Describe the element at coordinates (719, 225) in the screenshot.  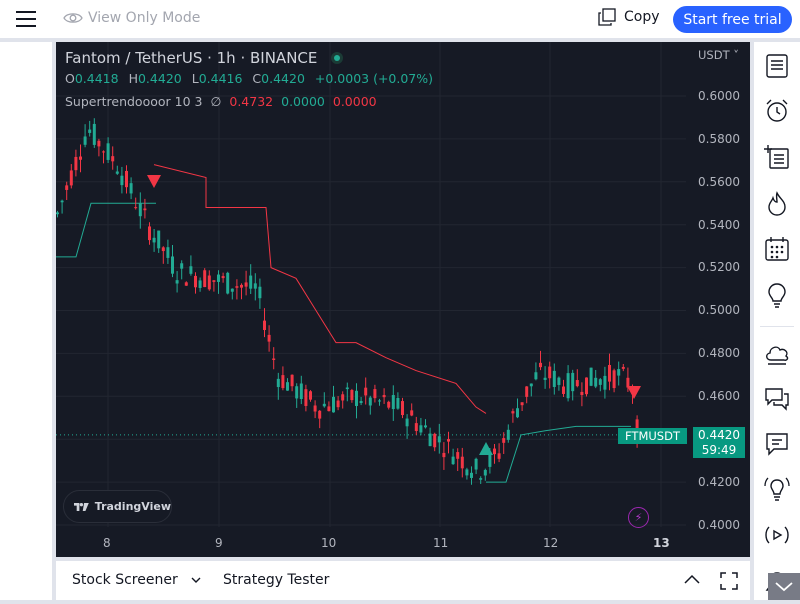
I see `price-axis-label: 0.5400` at that location.